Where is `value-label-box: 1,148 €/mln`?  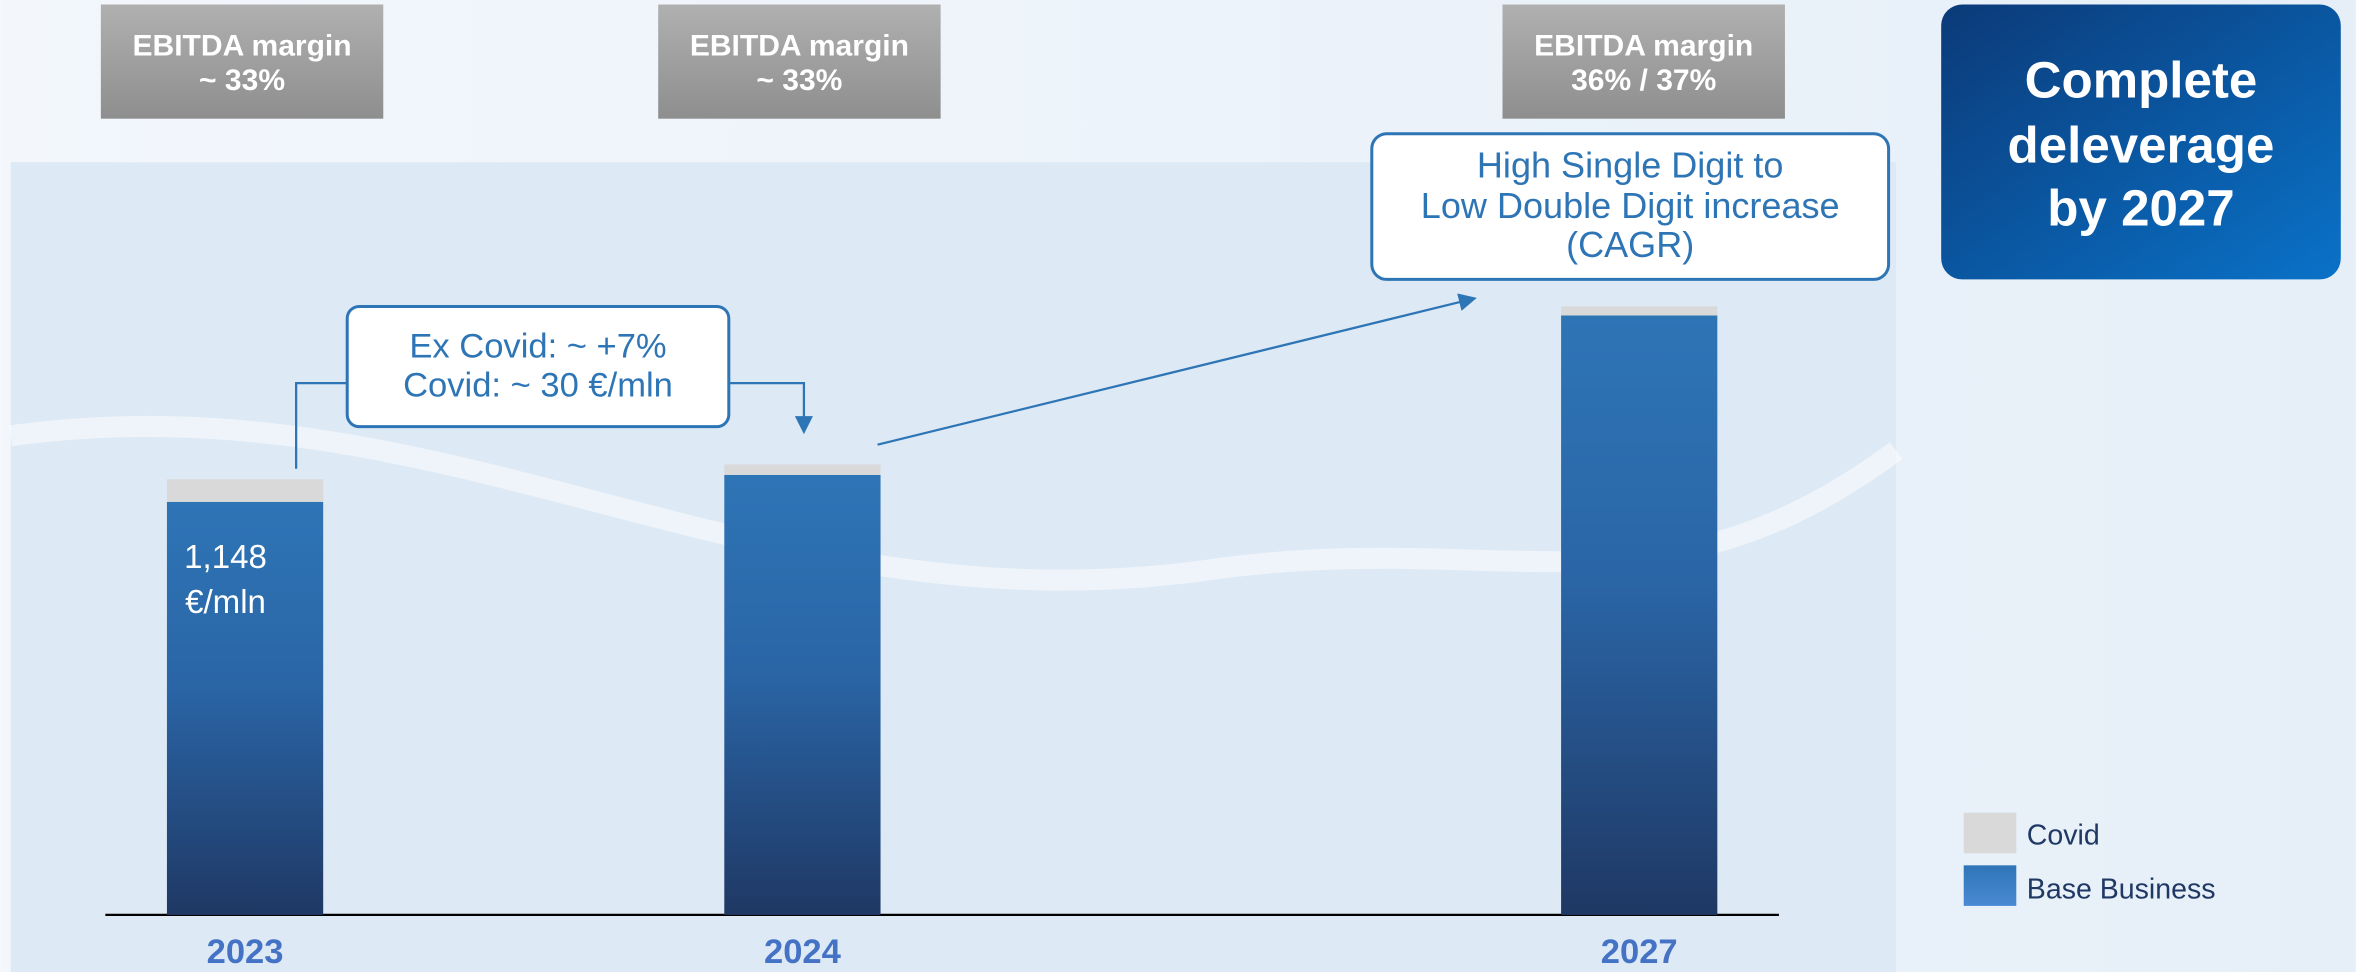 value-label-box: 1,148 €/mln is located at coordinates (225, 579).